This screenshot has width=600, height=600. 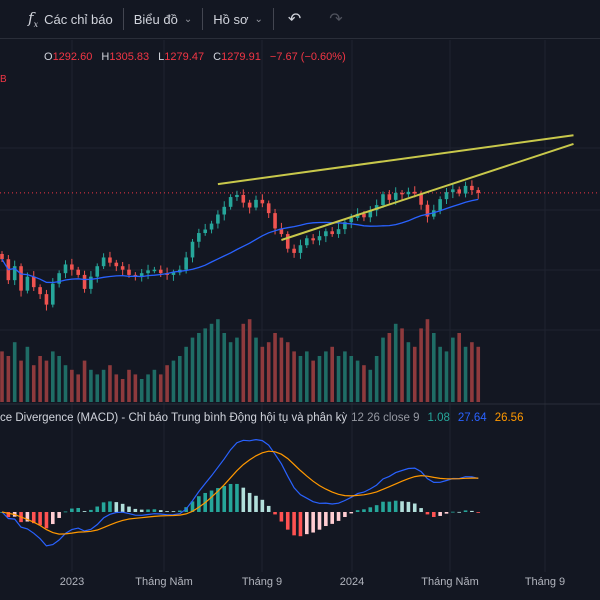 What do you see at coordinates (336, 19) in the screenshot?
I see `redo-icon: ↷` at bounding box center [336, 19].